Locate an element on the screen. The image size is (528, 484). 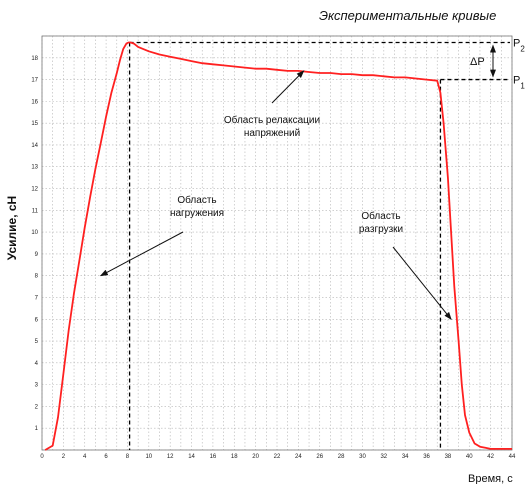
y-tick-label: 15 is located at coordinates (34, 124).